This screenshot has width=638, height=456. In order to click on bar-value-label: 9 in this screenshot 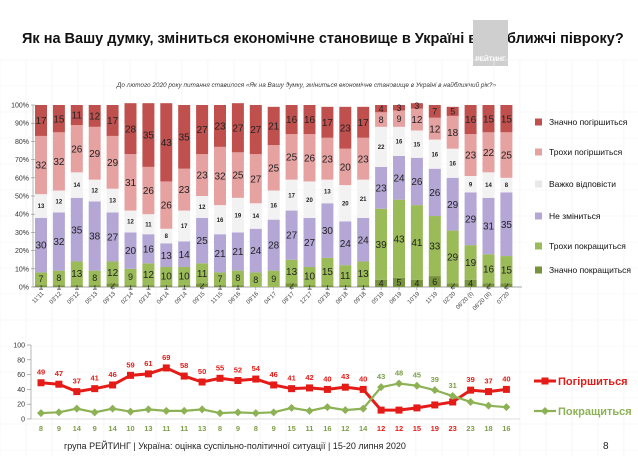, I will do `click(398, 119)`.